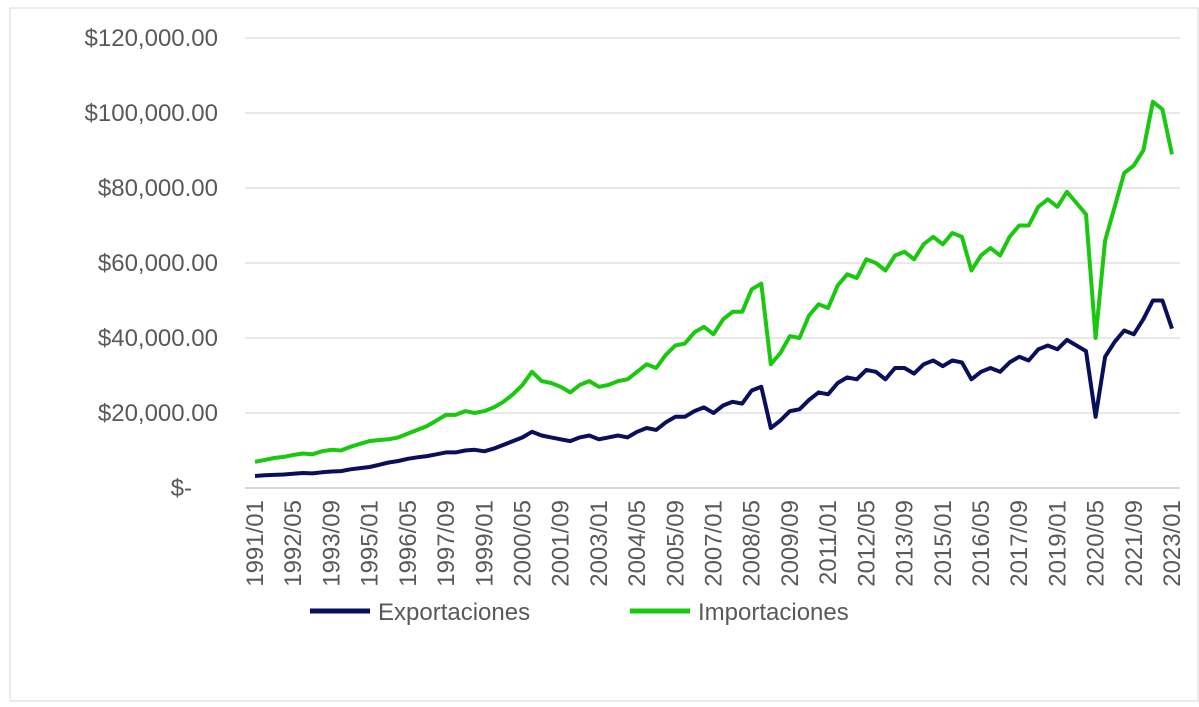 The image size is (1199, 707). Describe the element at coordinates (773, 612) in the screenshot. I see `legend-label: Importaciones` at that location.